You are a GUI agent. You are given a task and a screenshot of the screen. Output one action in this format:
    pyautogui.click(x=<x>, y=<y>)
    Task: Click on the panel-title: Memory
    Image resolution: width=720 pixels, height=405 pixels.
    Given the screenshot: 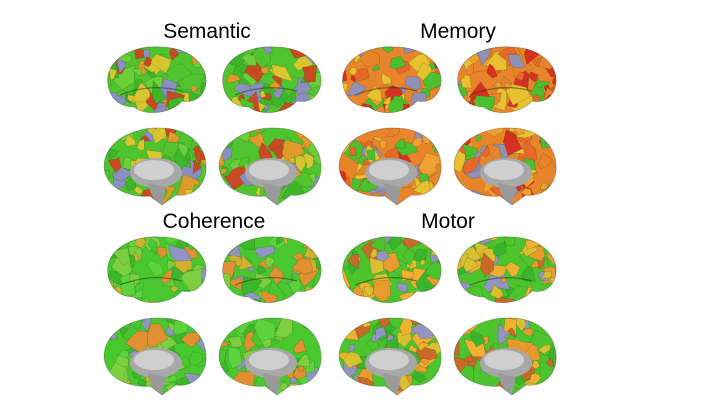 What is the action you would take?
    pyautogui.click(x=458, y=31)
    